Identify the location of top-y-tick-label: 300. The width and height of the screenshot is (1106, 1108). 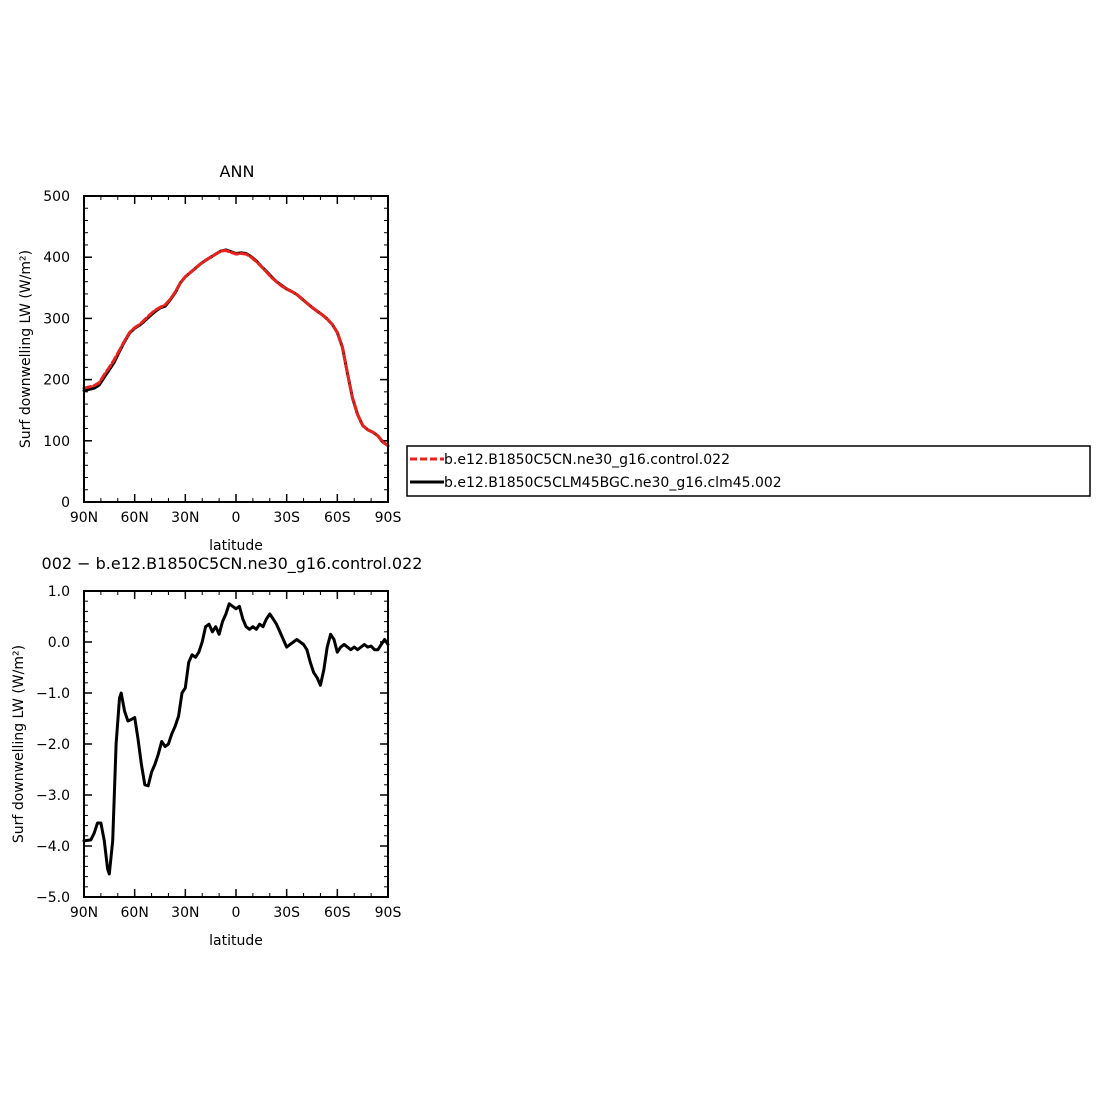
(56, 319).